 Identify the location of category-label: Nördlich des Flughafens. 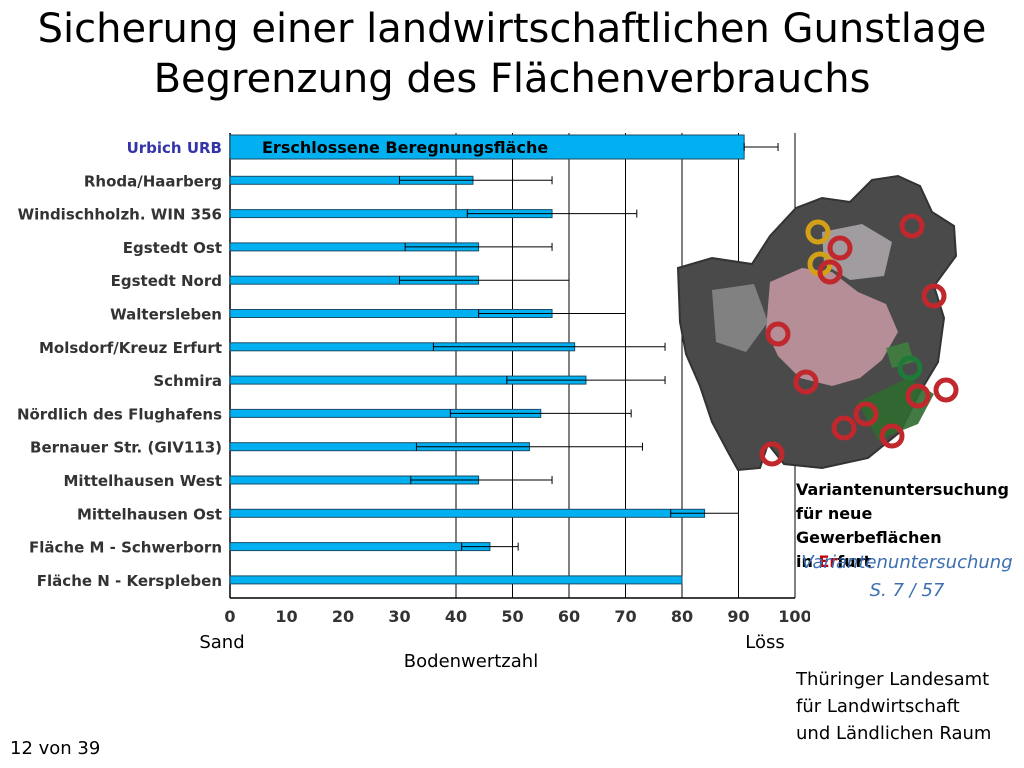
(119, 414).